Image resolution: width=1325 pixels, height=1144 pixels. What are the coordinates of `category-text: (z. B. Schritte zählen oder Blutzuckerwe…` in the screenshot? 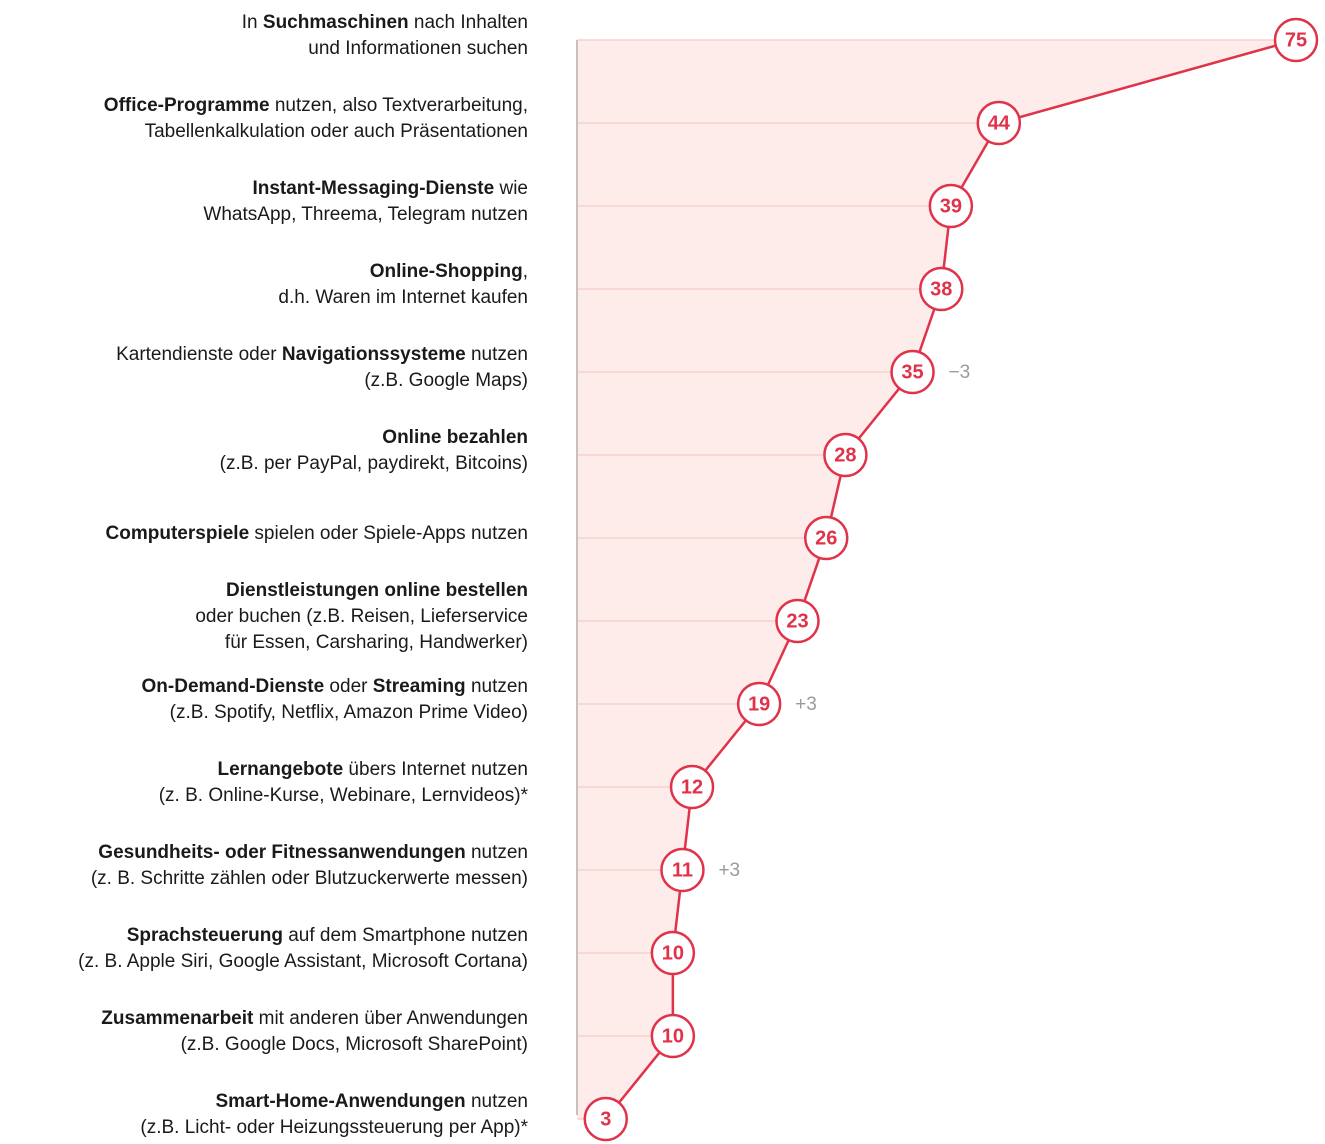 It's located at (309, 878).